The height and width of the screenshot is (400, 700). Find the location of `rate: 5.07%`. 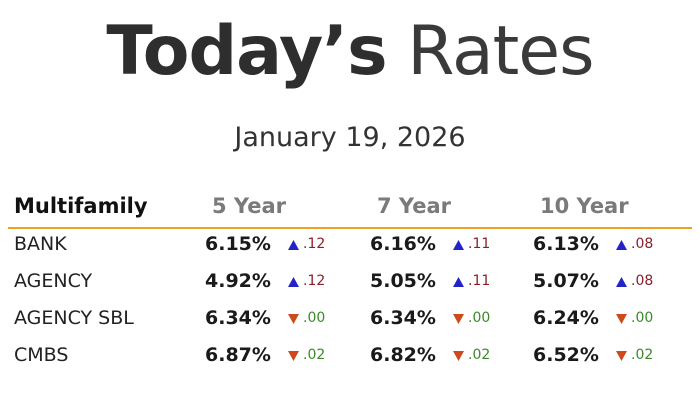

rate: 5.07% is located at coordinates (566, 281).